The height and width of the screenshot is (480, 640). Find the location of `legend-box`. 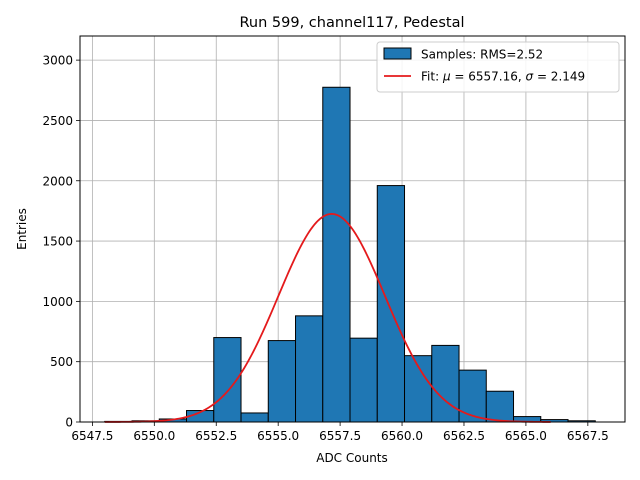

legend-box is located at coordinates (498, 67).